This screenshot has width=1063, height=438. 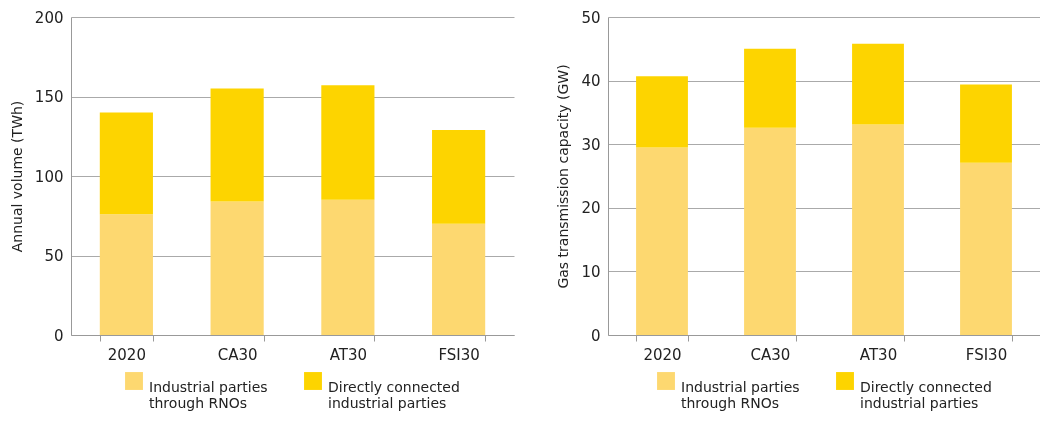 I want to click on y-tick-label: 30, so click(x=591, y=144).